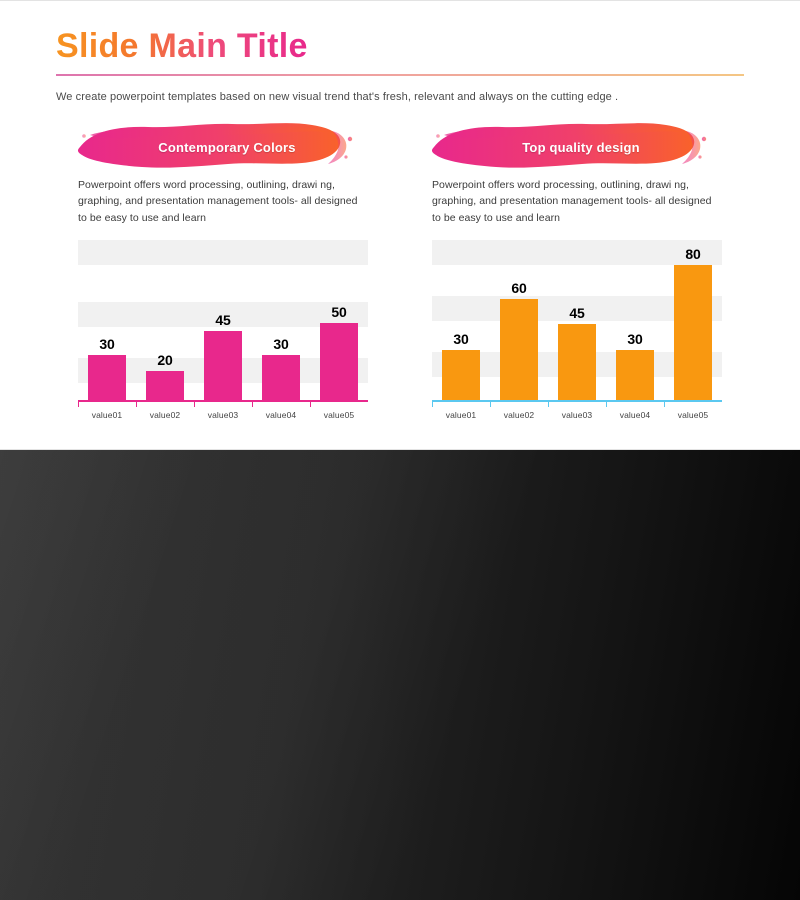  I want to click on bar-group: 50, so click(339, 324).